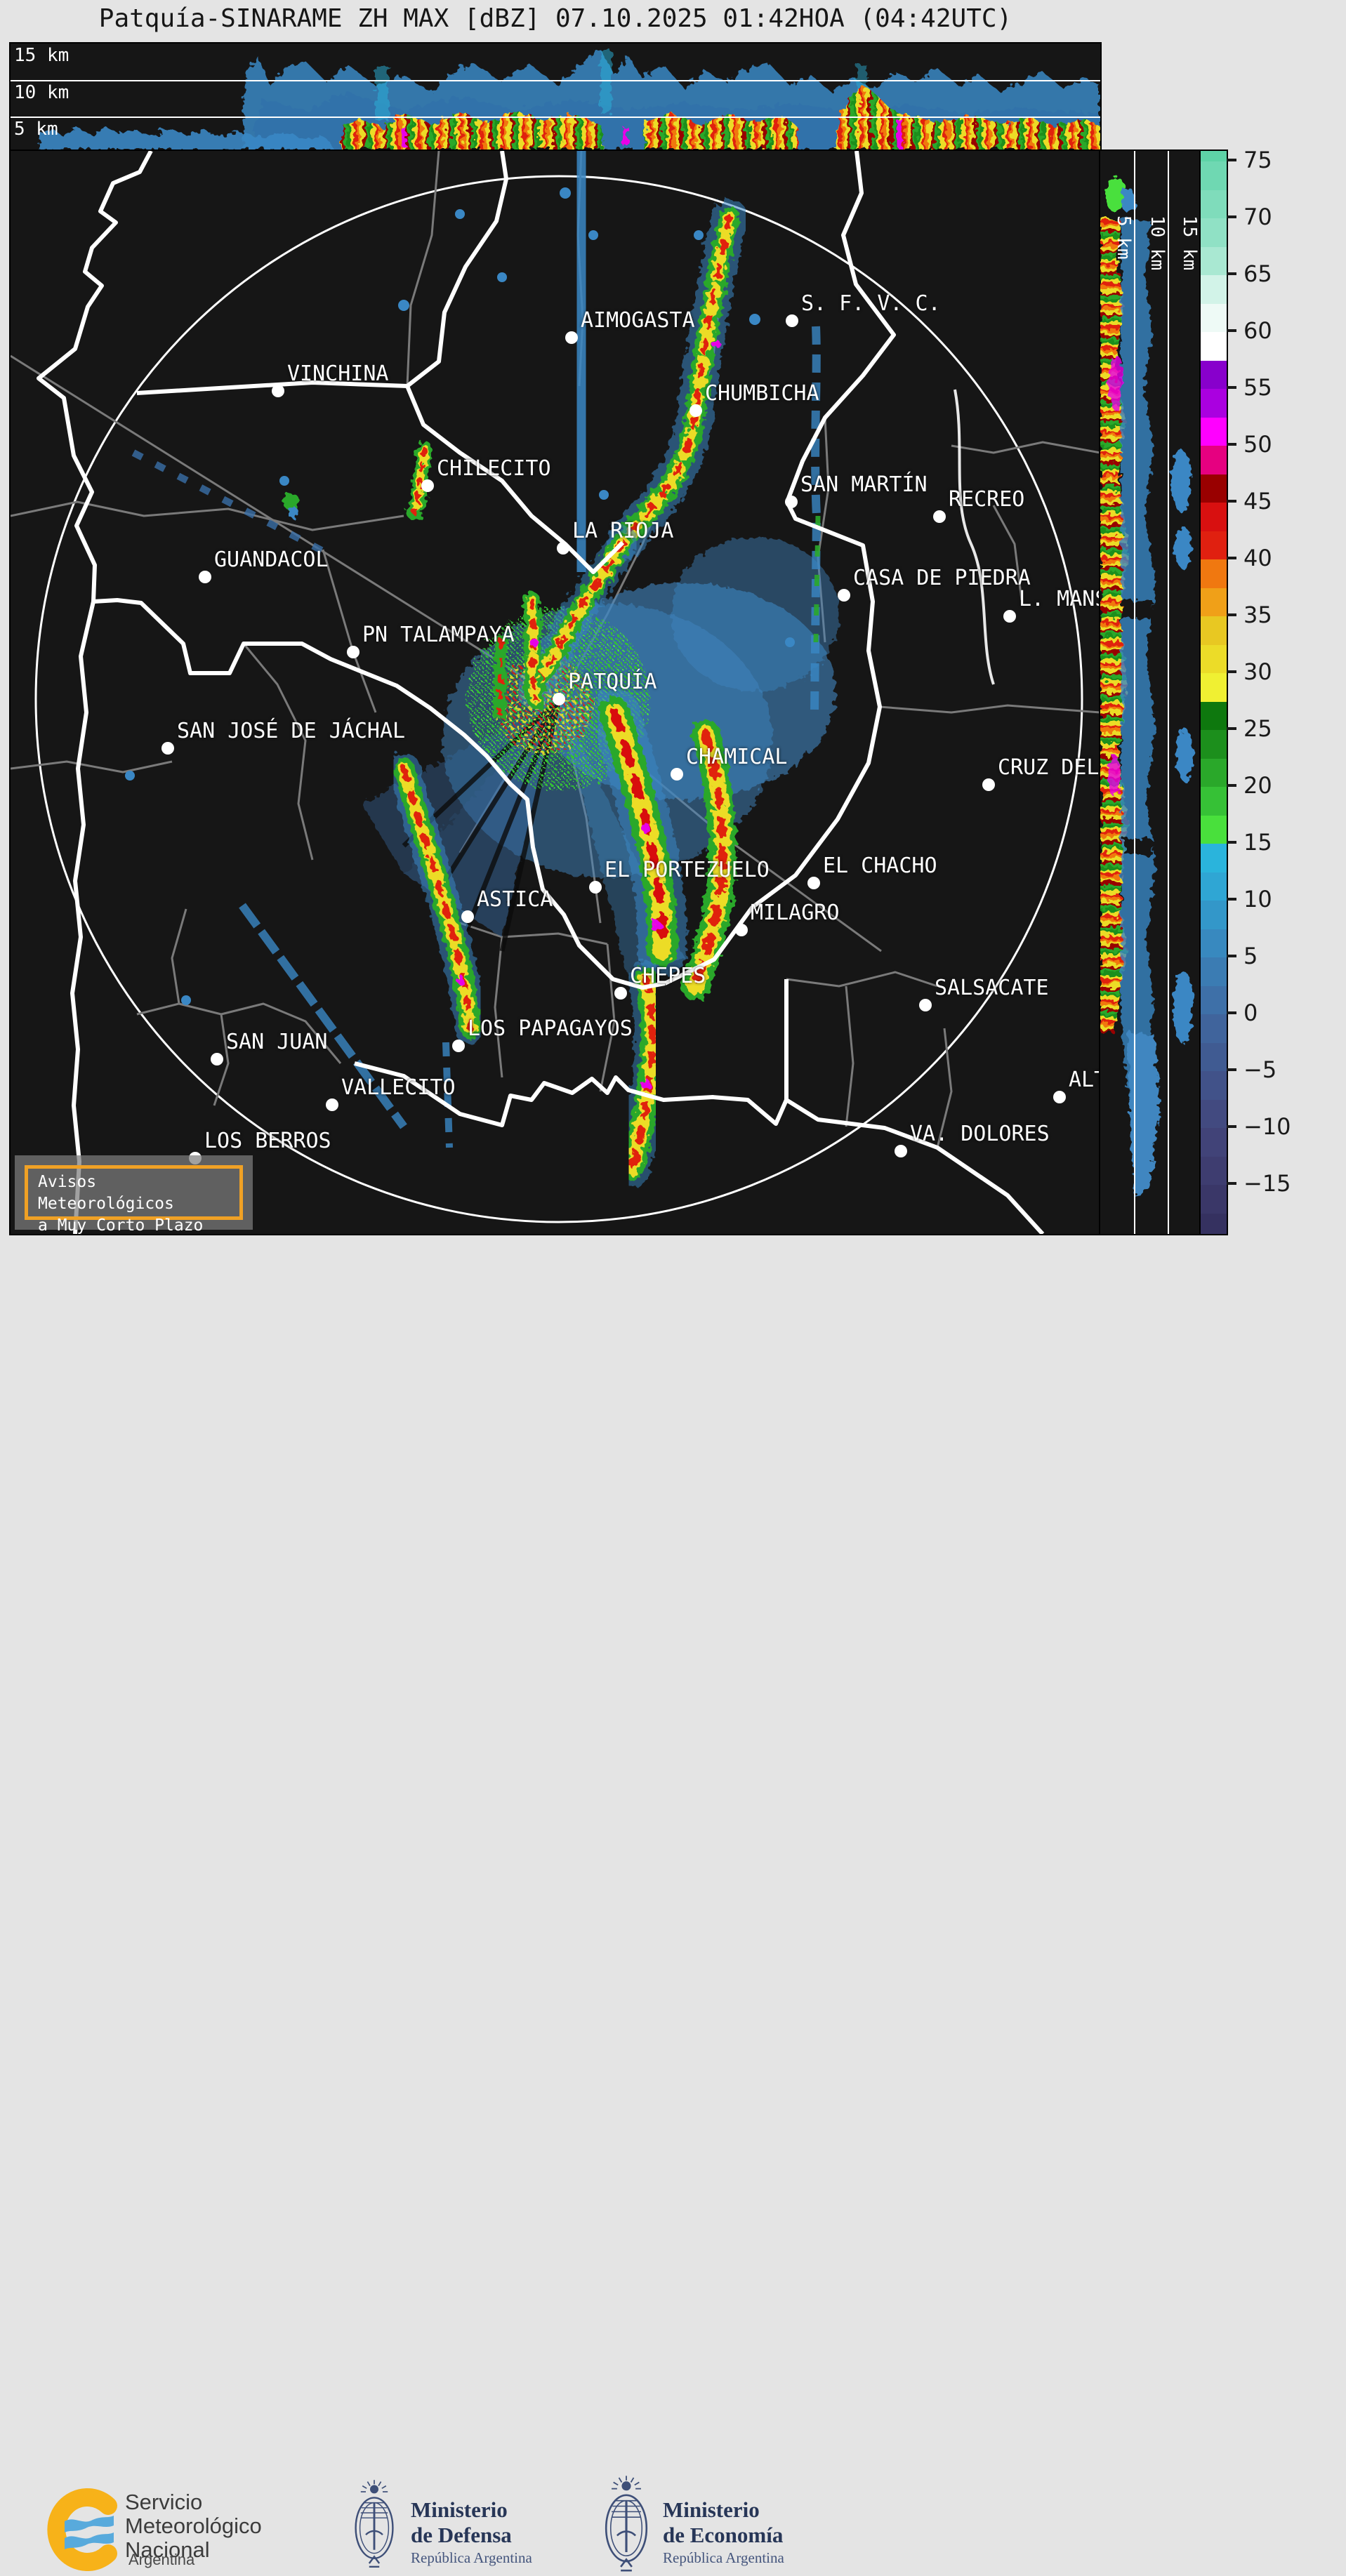 Image resolution: width=1346 pixels, height=2576 pixels. I want to click on city-label: PN TALAMPAYA, so click(439, 635).